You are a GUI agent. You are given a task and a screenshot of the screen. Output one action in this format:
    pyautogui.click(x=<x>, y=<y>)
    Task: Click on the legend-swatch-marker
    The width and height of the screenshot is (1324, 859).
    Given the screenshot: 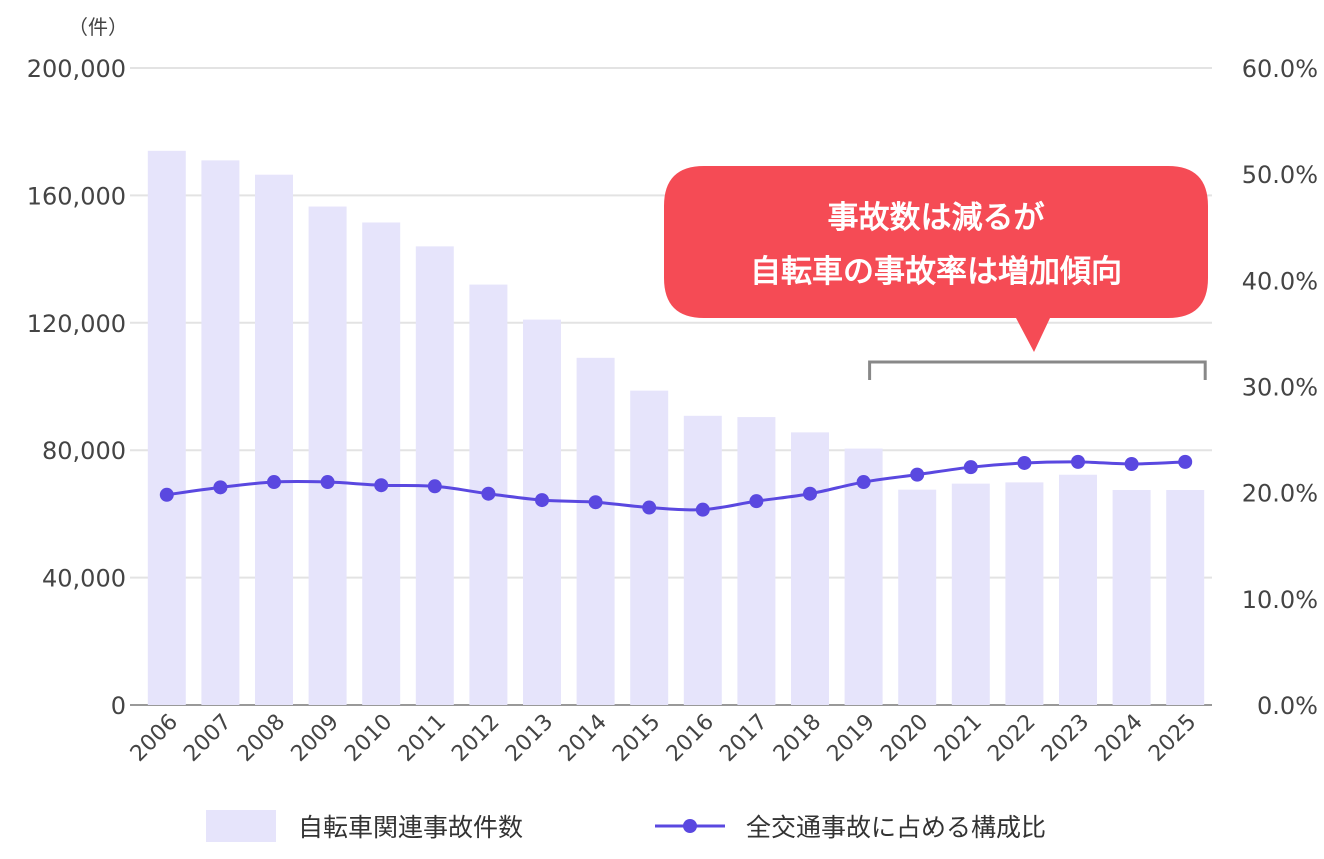 What is the action you would take?
    pyautogui.click(x=690, y=826)
    